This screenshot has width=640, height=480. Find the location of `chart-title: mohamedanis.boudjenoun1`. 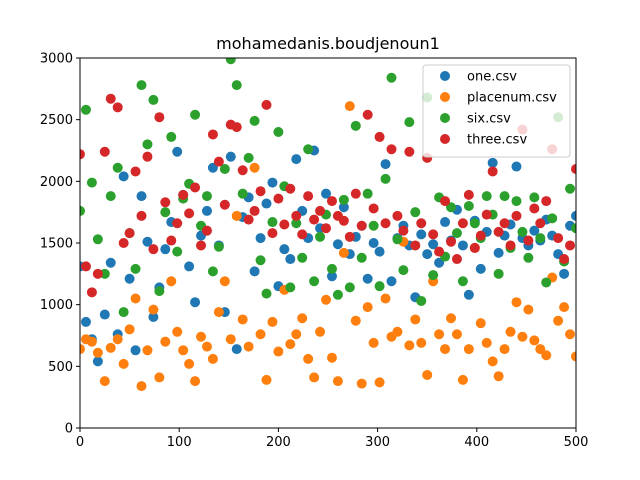

chart-title: mohamedanis.boudjenoun1 is located at coordinates (328, 43).